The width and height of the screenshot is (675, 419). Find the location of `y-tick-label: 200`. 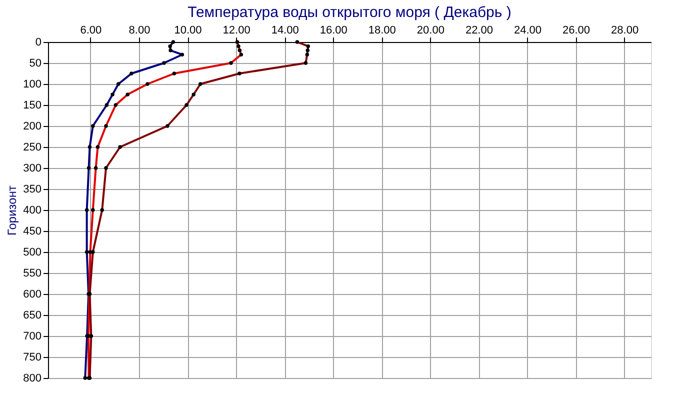

y-tick-label: 200 is located at coordinates (32, 126).